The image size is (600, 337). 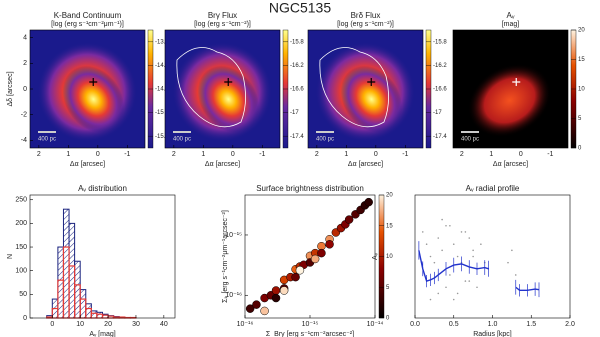 I want to click on panel-title: K-Band Continuum, so click(x=88, y=15).